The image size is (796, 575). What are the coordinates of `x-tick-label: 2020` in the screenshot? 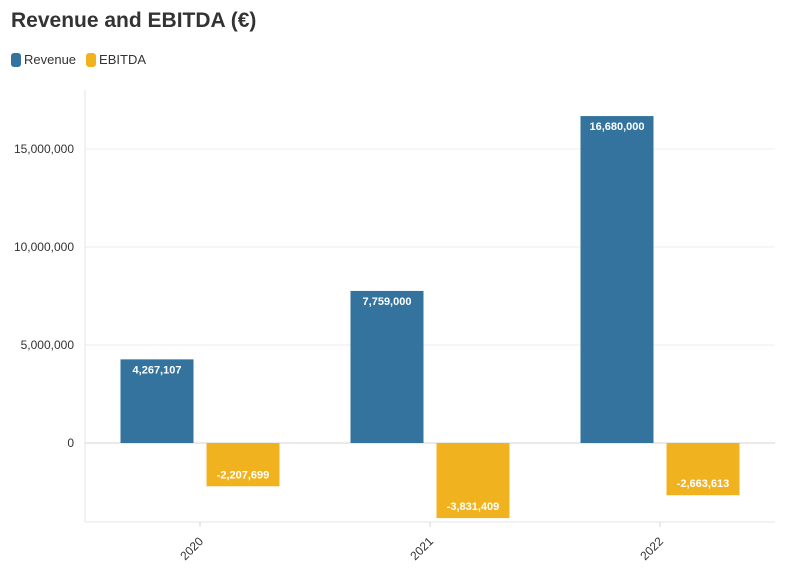 It's located at (191, 548).